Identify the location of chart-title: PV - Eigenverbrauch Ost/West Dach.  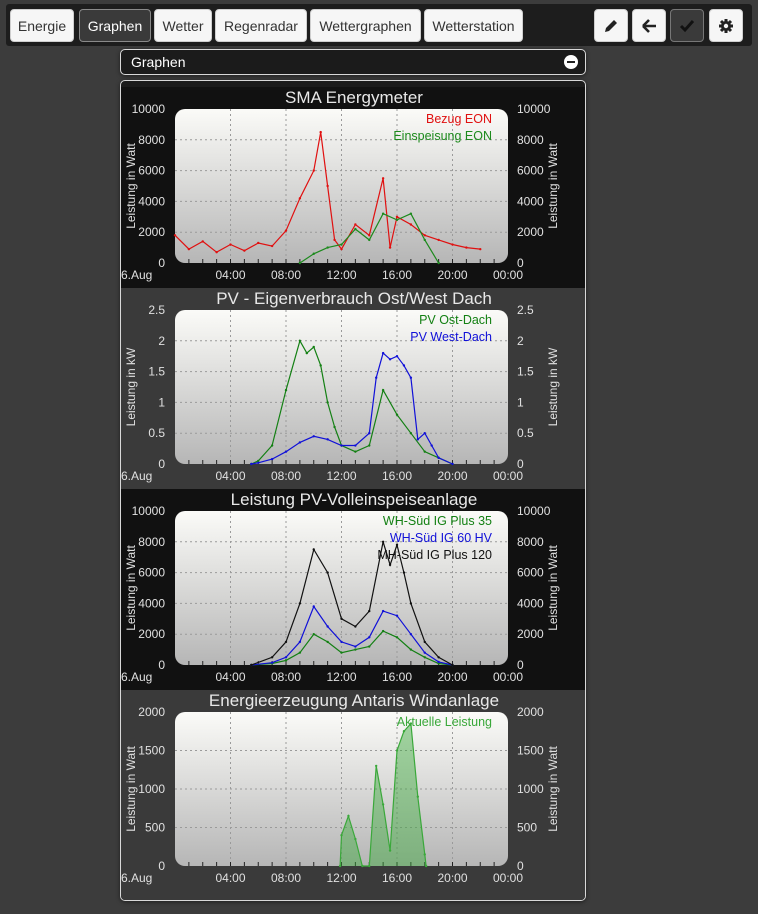
(354, 298).